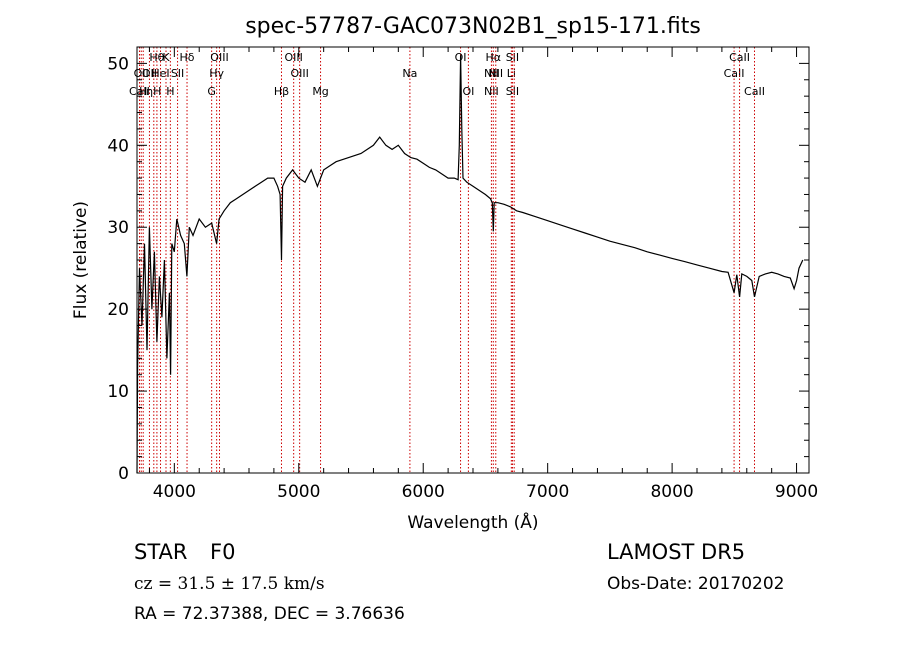 The image size is (900, 649). What do you see at coordinates (468, 91) in the screenshot?
I see `line-label-20-2: OI` at bounding box center [468, 91].